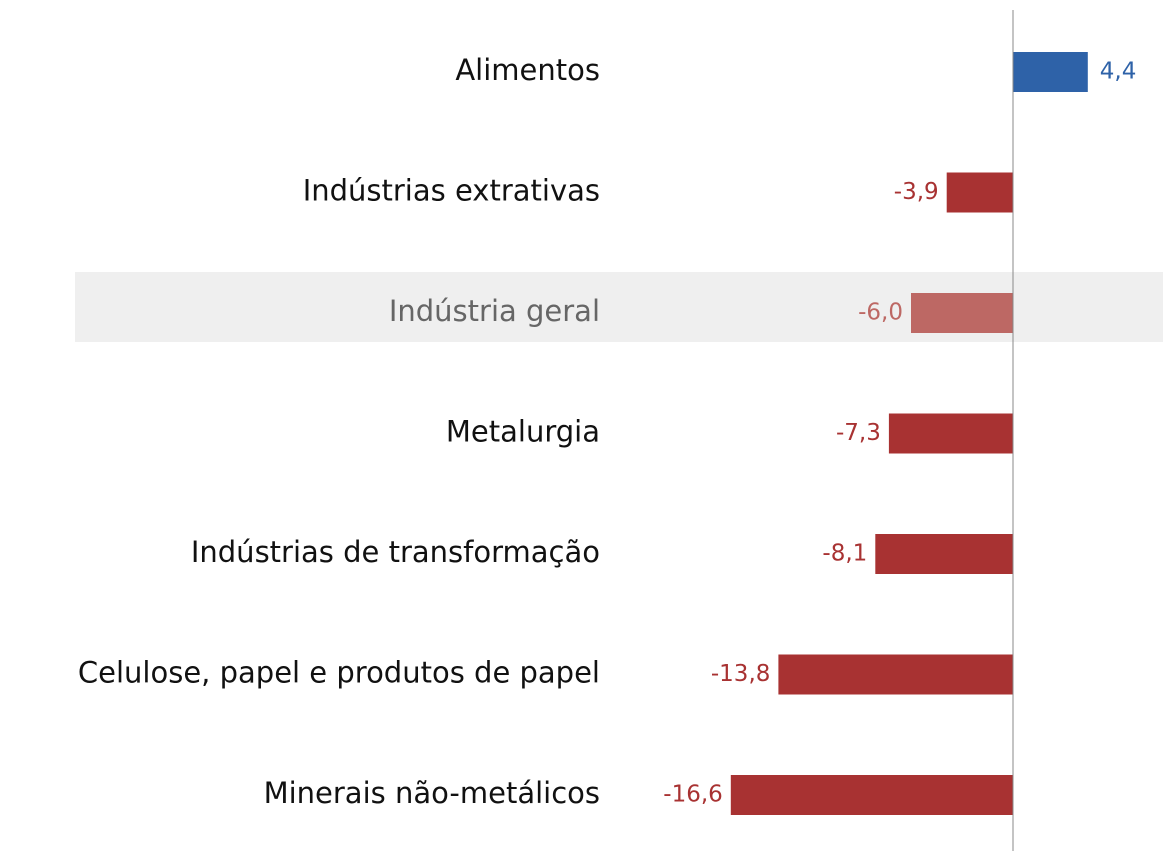  What do you see at coordinates (844, 554) in the screenshot?
I see `value-label: -8,1` at bounding box center [844, 554].